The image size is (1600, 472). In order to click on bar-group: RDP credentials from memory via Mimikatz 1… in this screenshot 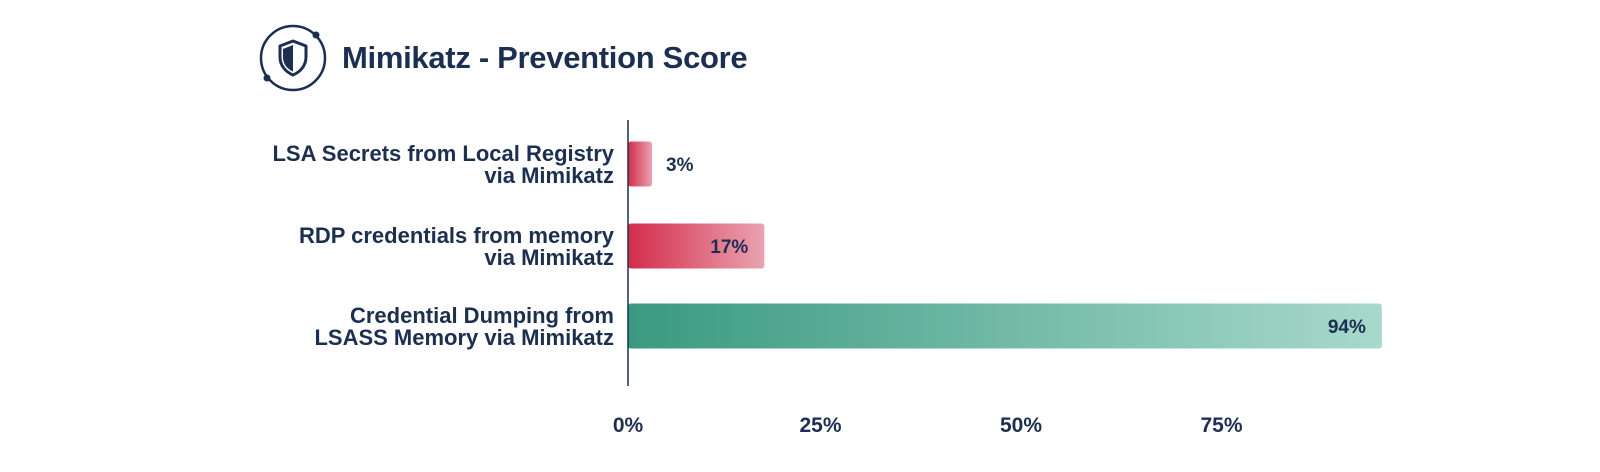, I will do `click(532, 246)`.